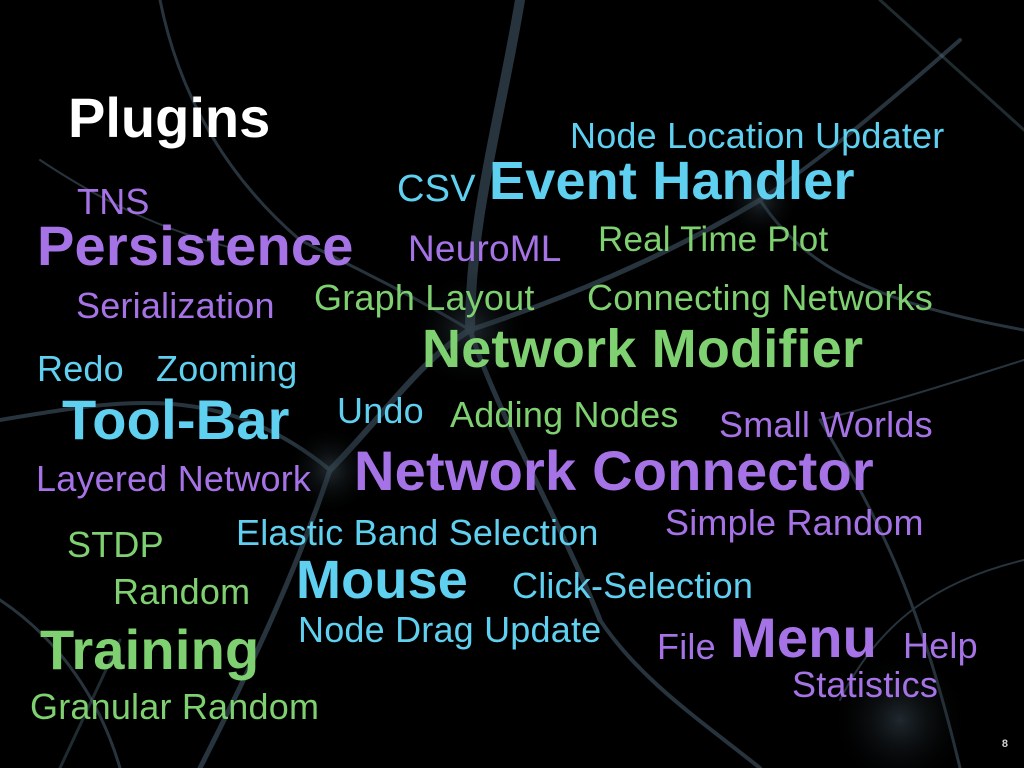 The image size is (1024, 768). What do you see at coordinates (614, 470) in the screenshot?
I see `word-network-connector: Network Connector` at bounding box center [614, 470].